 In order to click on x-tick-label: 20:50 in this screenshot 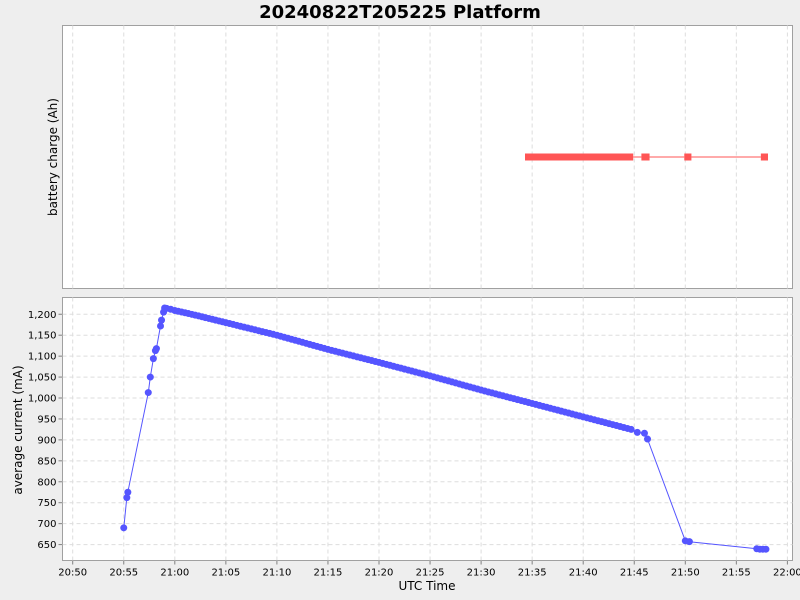, I will do `click(72, 573)`.